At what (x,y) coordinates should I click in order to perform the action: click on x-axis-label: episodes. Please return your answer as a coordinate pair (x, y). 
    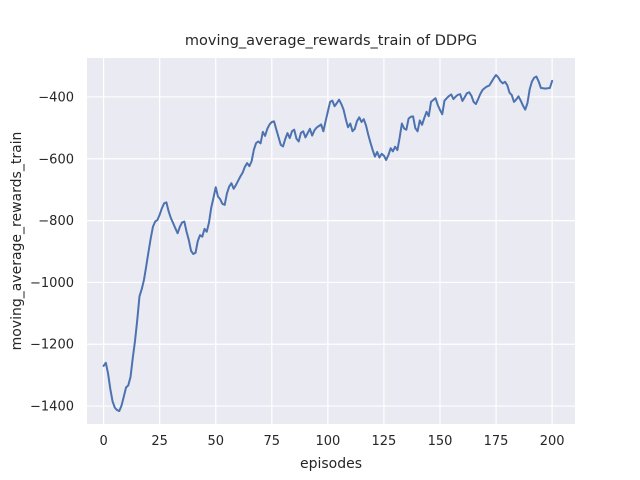
    Looking at the image, I should click on (331, 464).